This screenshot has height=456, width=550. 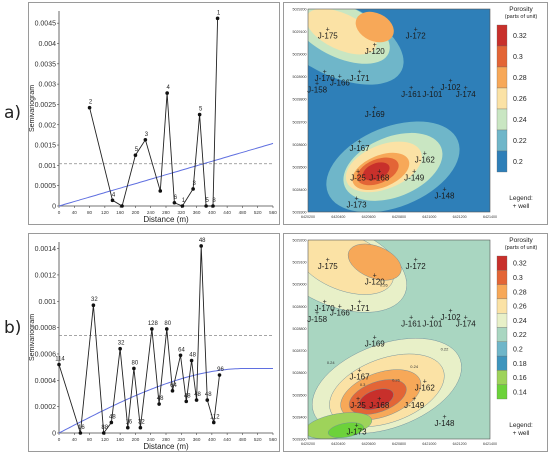 I want to click on y-tick-label: 0.0035, so click(x=46, y=64).